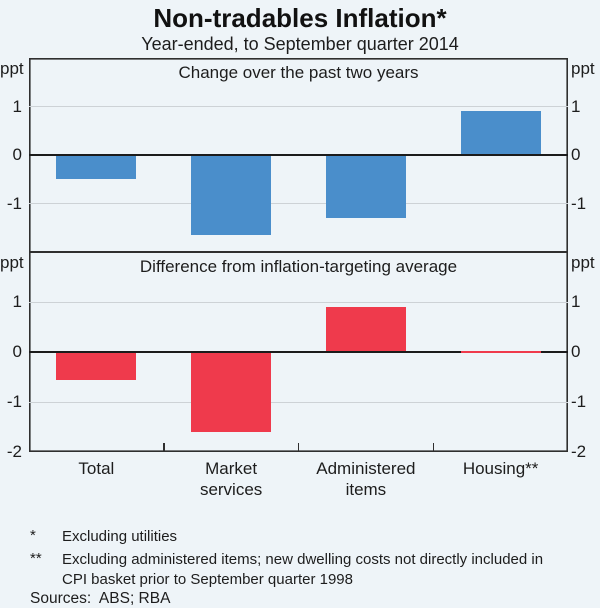 This screenshot has width=600, height=608. I want to click on footnote-1-text: Excluding utilities, so click(120, 536).